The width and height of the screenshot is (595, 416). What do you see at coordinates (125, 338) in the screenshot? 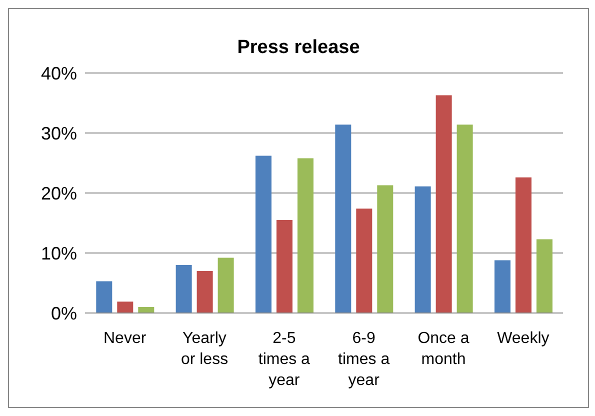
I see `x-tick-label: Never` at bounding box center [125, 338].